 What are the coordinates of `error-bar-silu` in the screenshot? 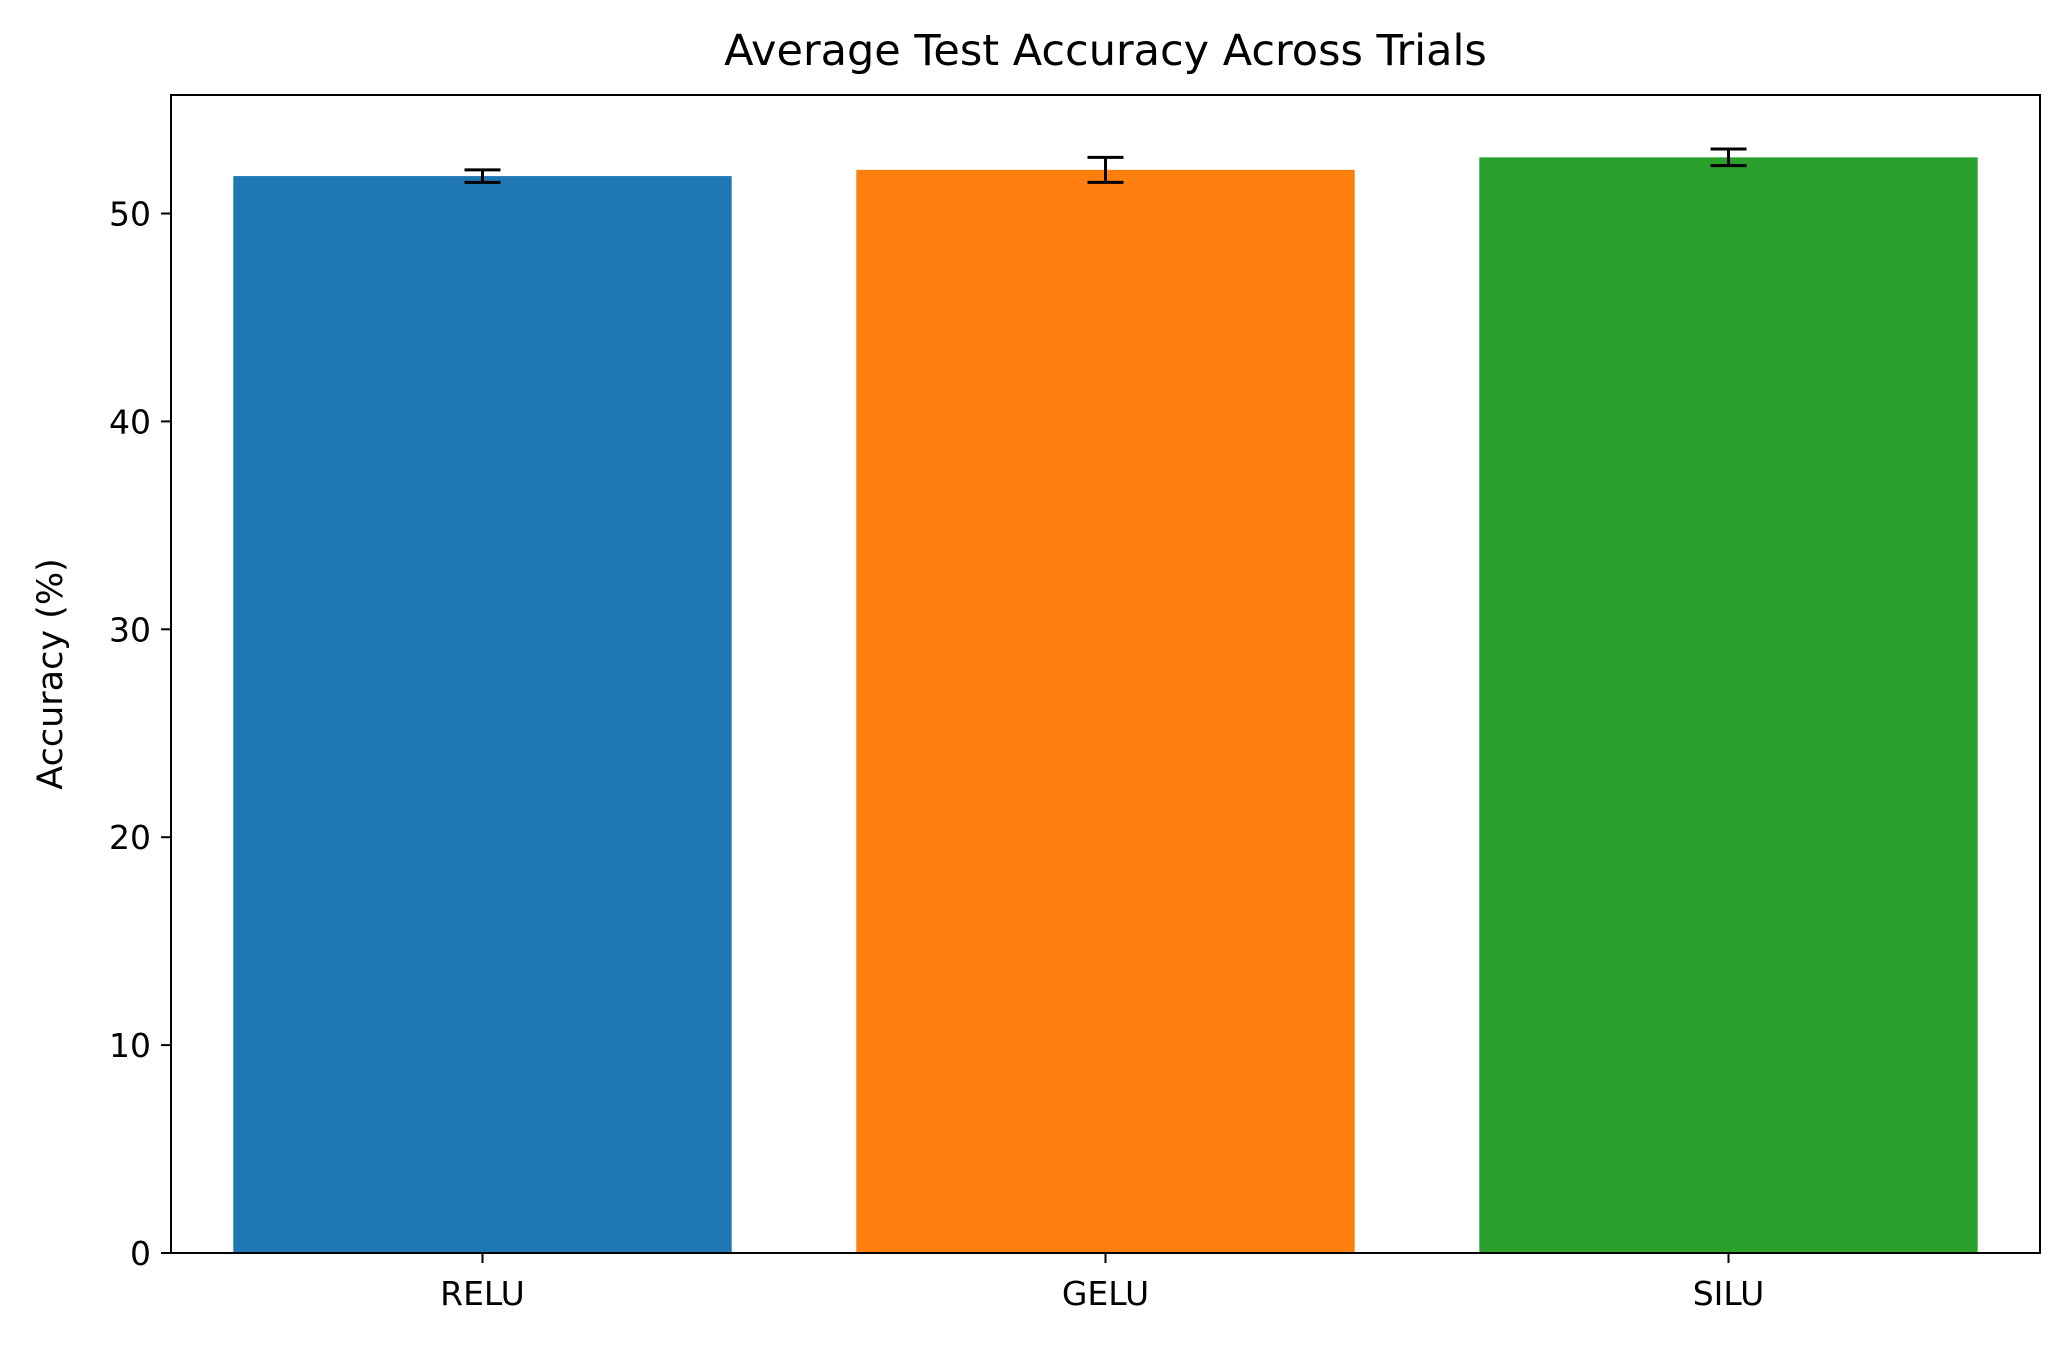 It's located at (1728, 157).